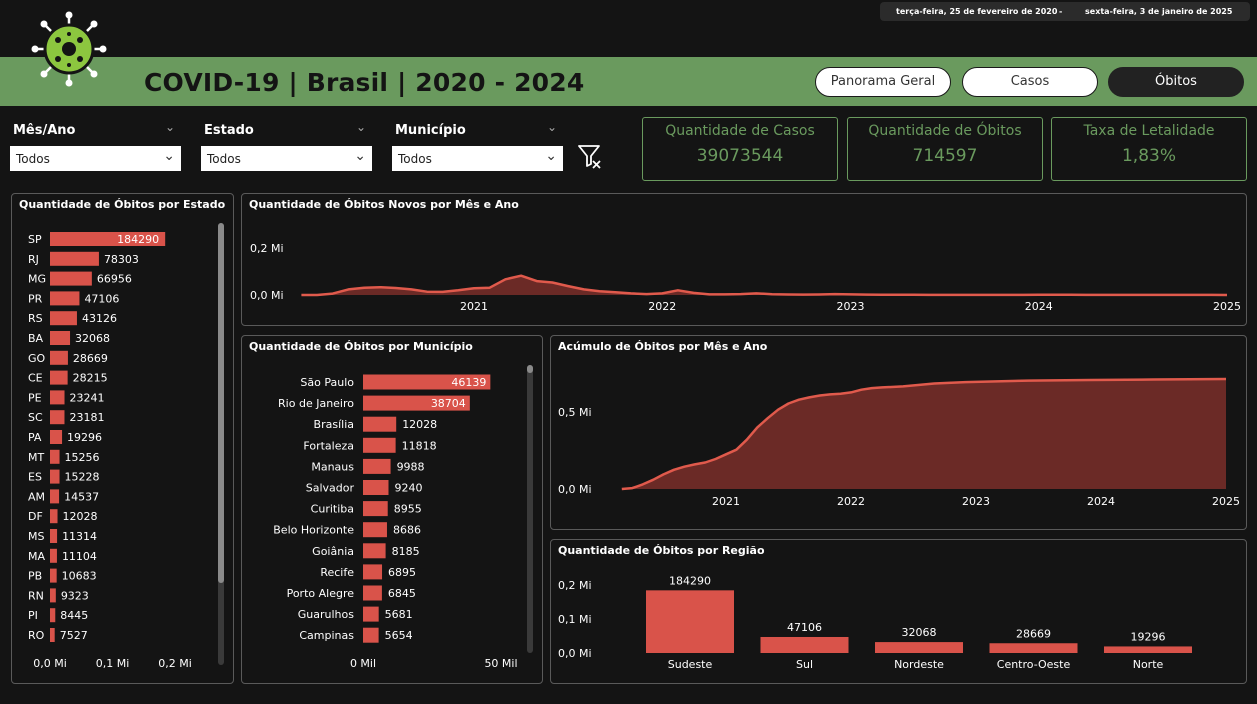 Image resolution: width=1257 pixels, height=704 pixels. I want to click on y-tick-label: 0,2 Mi, so click(575, 585).